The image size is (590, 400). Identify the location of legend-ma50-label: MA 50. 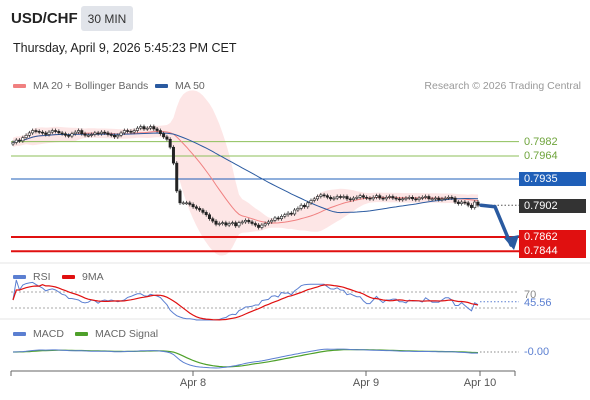
(190, 86).